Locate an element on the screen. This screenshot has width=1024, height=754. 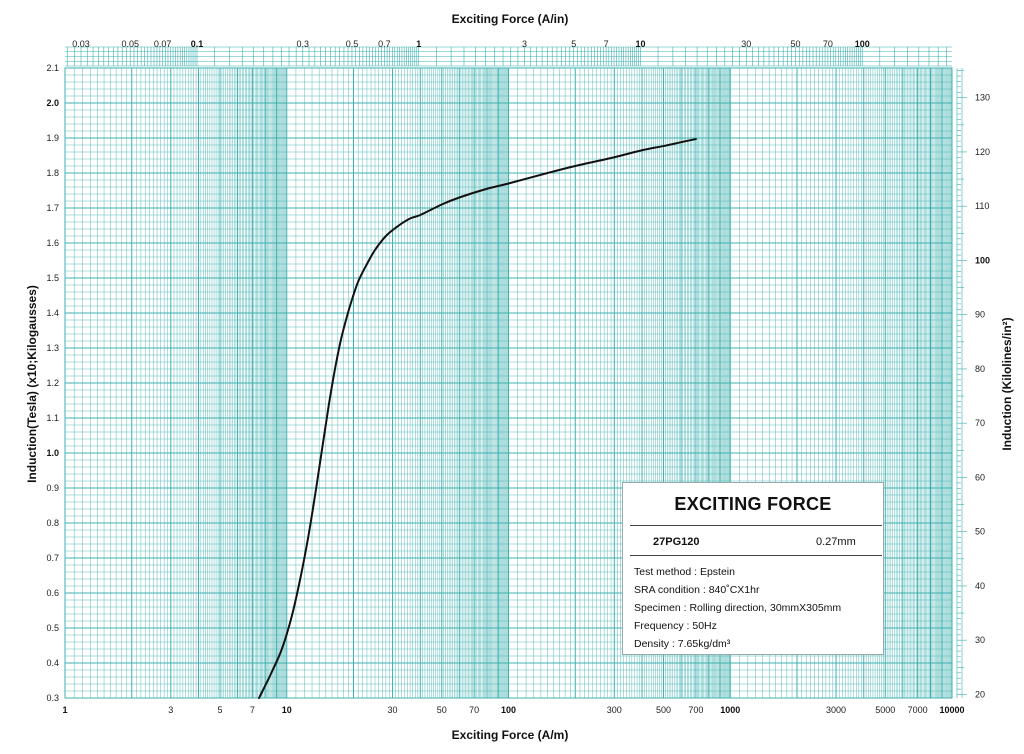
y2-tick-label: 110 is located at coordinates (982, 206).